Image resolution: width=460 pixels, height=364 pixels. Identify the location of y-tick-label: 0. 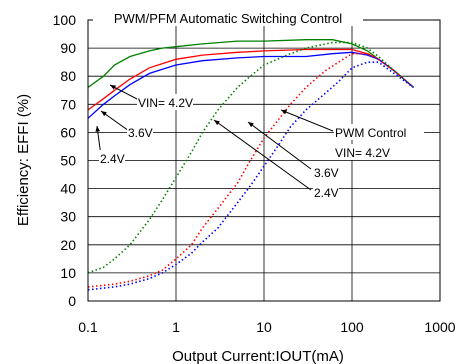
(72, 301).